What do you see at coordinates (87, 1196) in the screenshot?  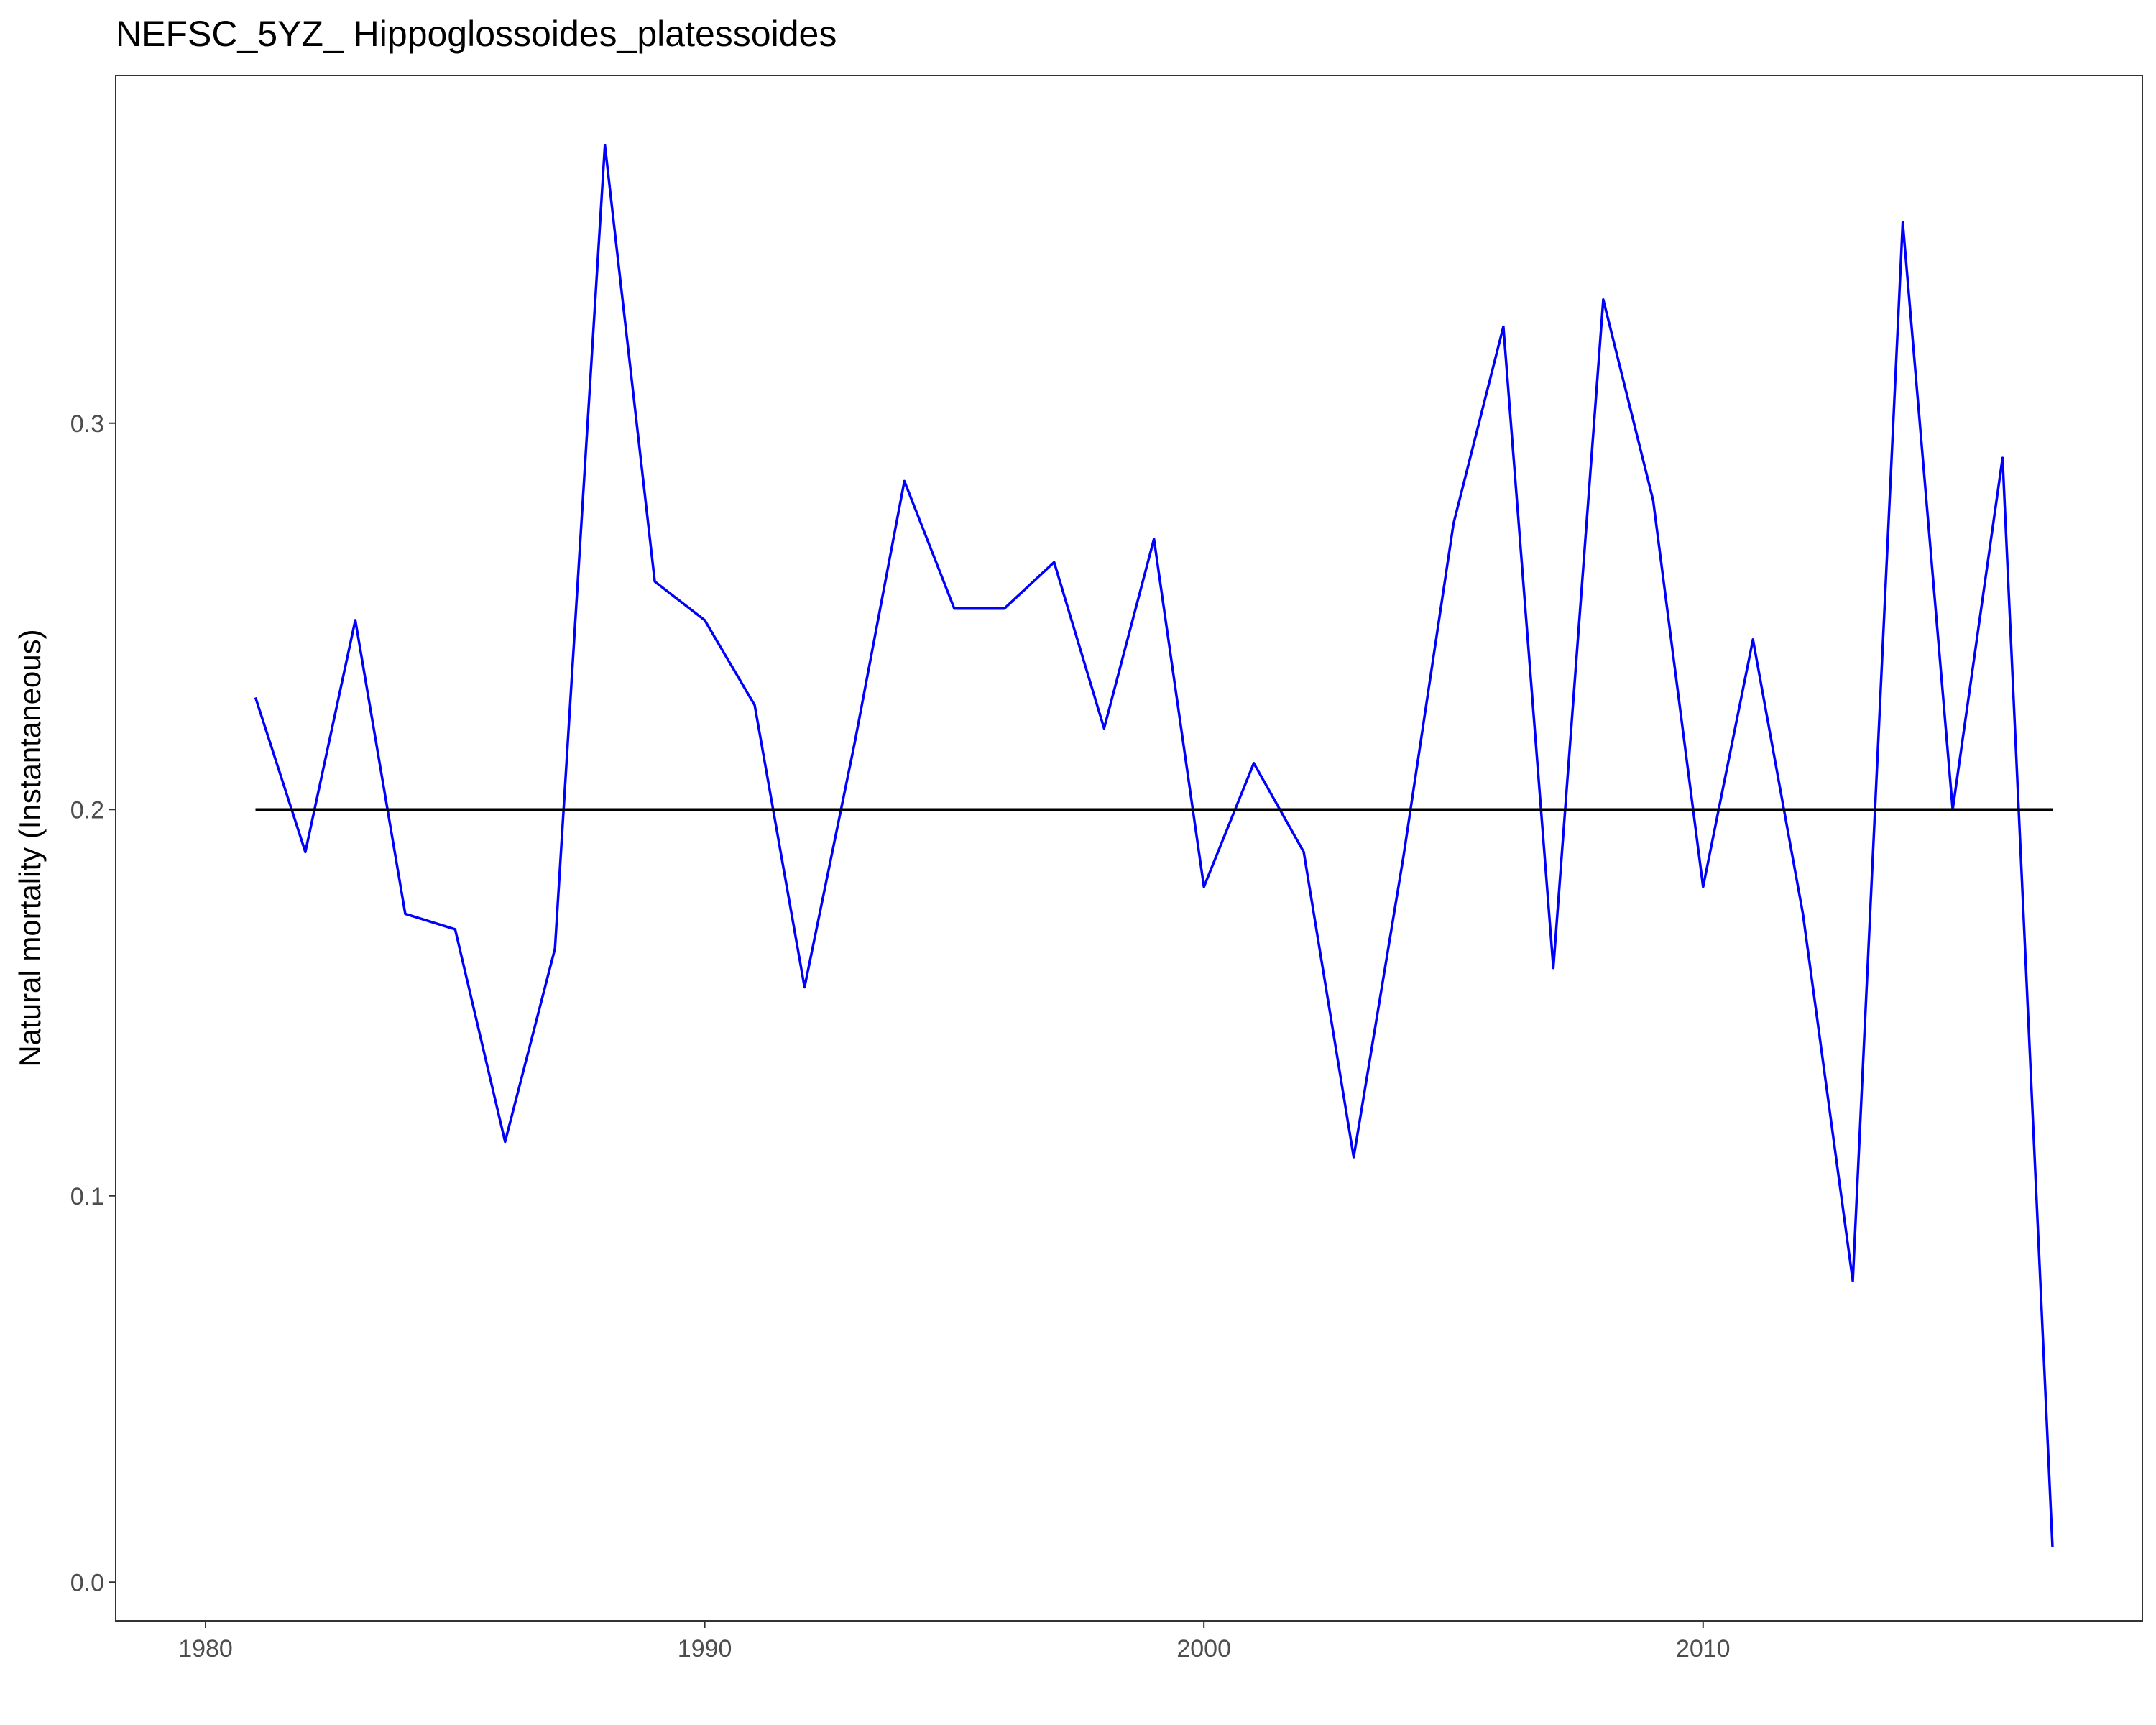 I see `y-tick-label: 0.1` at bounding box center [87, 1196].